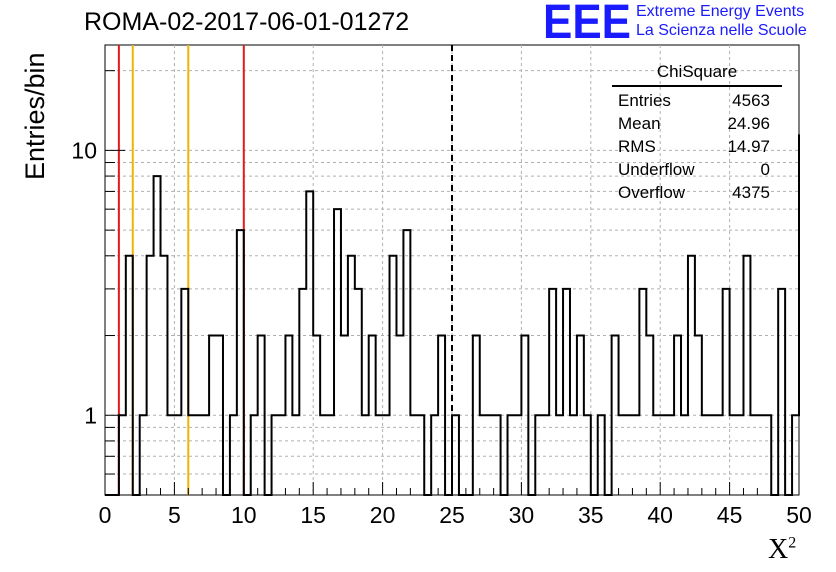 The height and width of the screenshot is (572, 836). Describe the element at coordinates (522, 515) in the screenshot. I see `x-tick-label: 30` at that location.